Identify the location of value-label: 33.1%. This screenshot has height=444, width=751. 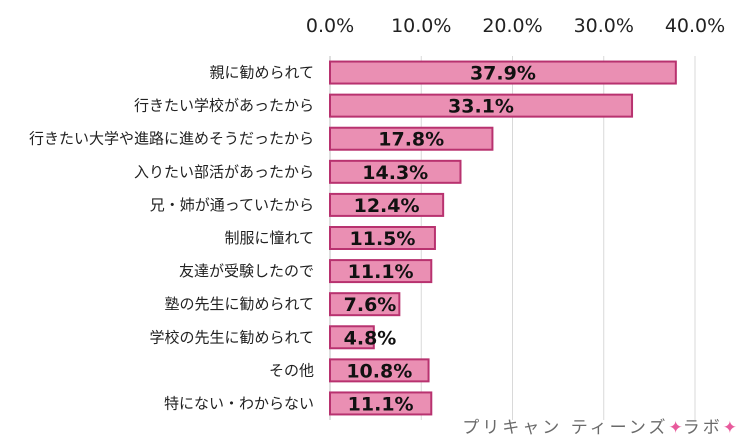
(481, 107).